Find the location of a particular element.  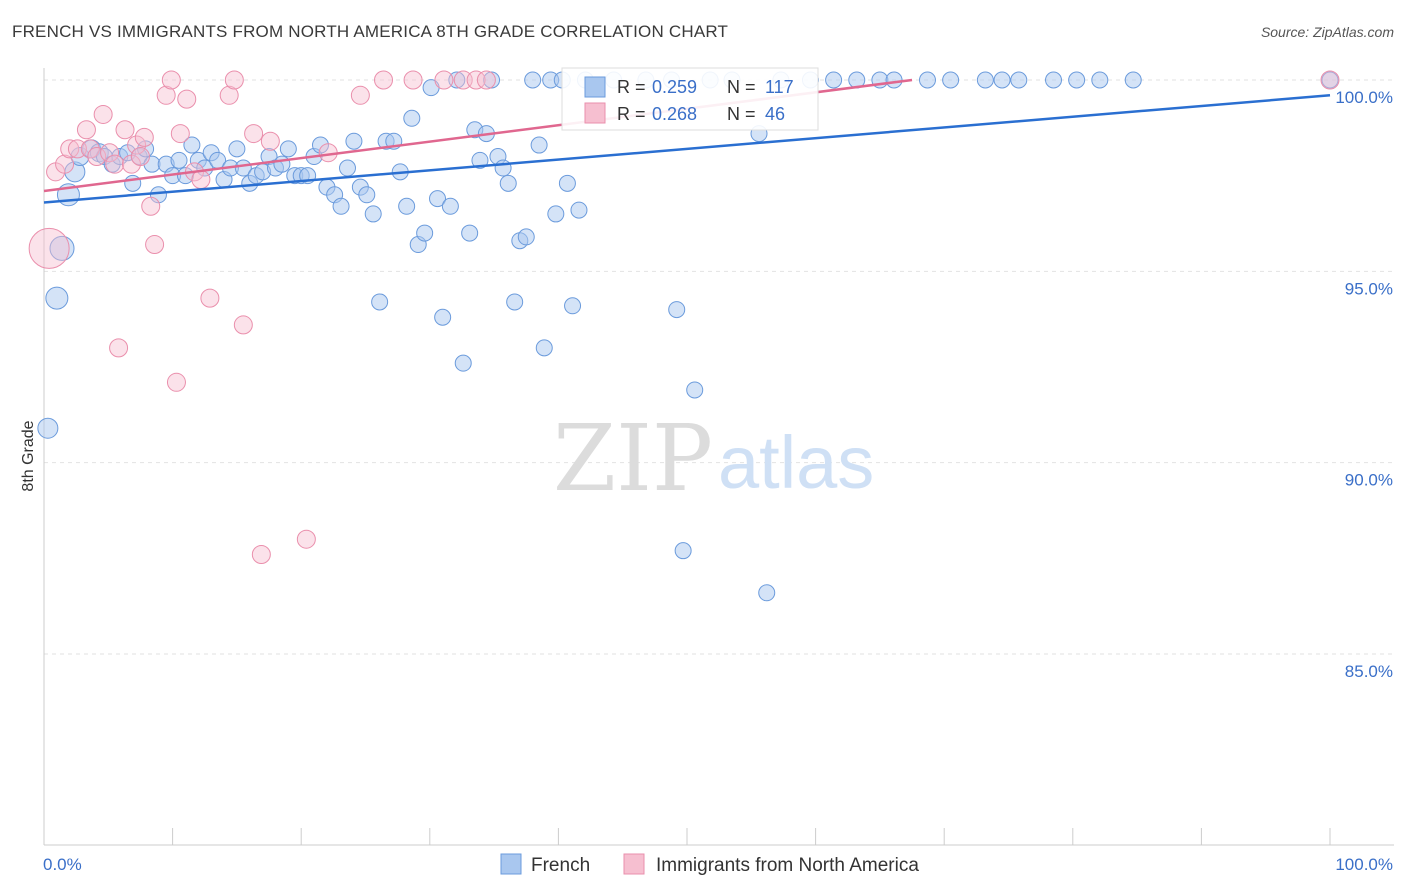

correlation-legend: R = 0.259 N = 117 R = 0.268 N = 46 is located at coordinates (690, 99).